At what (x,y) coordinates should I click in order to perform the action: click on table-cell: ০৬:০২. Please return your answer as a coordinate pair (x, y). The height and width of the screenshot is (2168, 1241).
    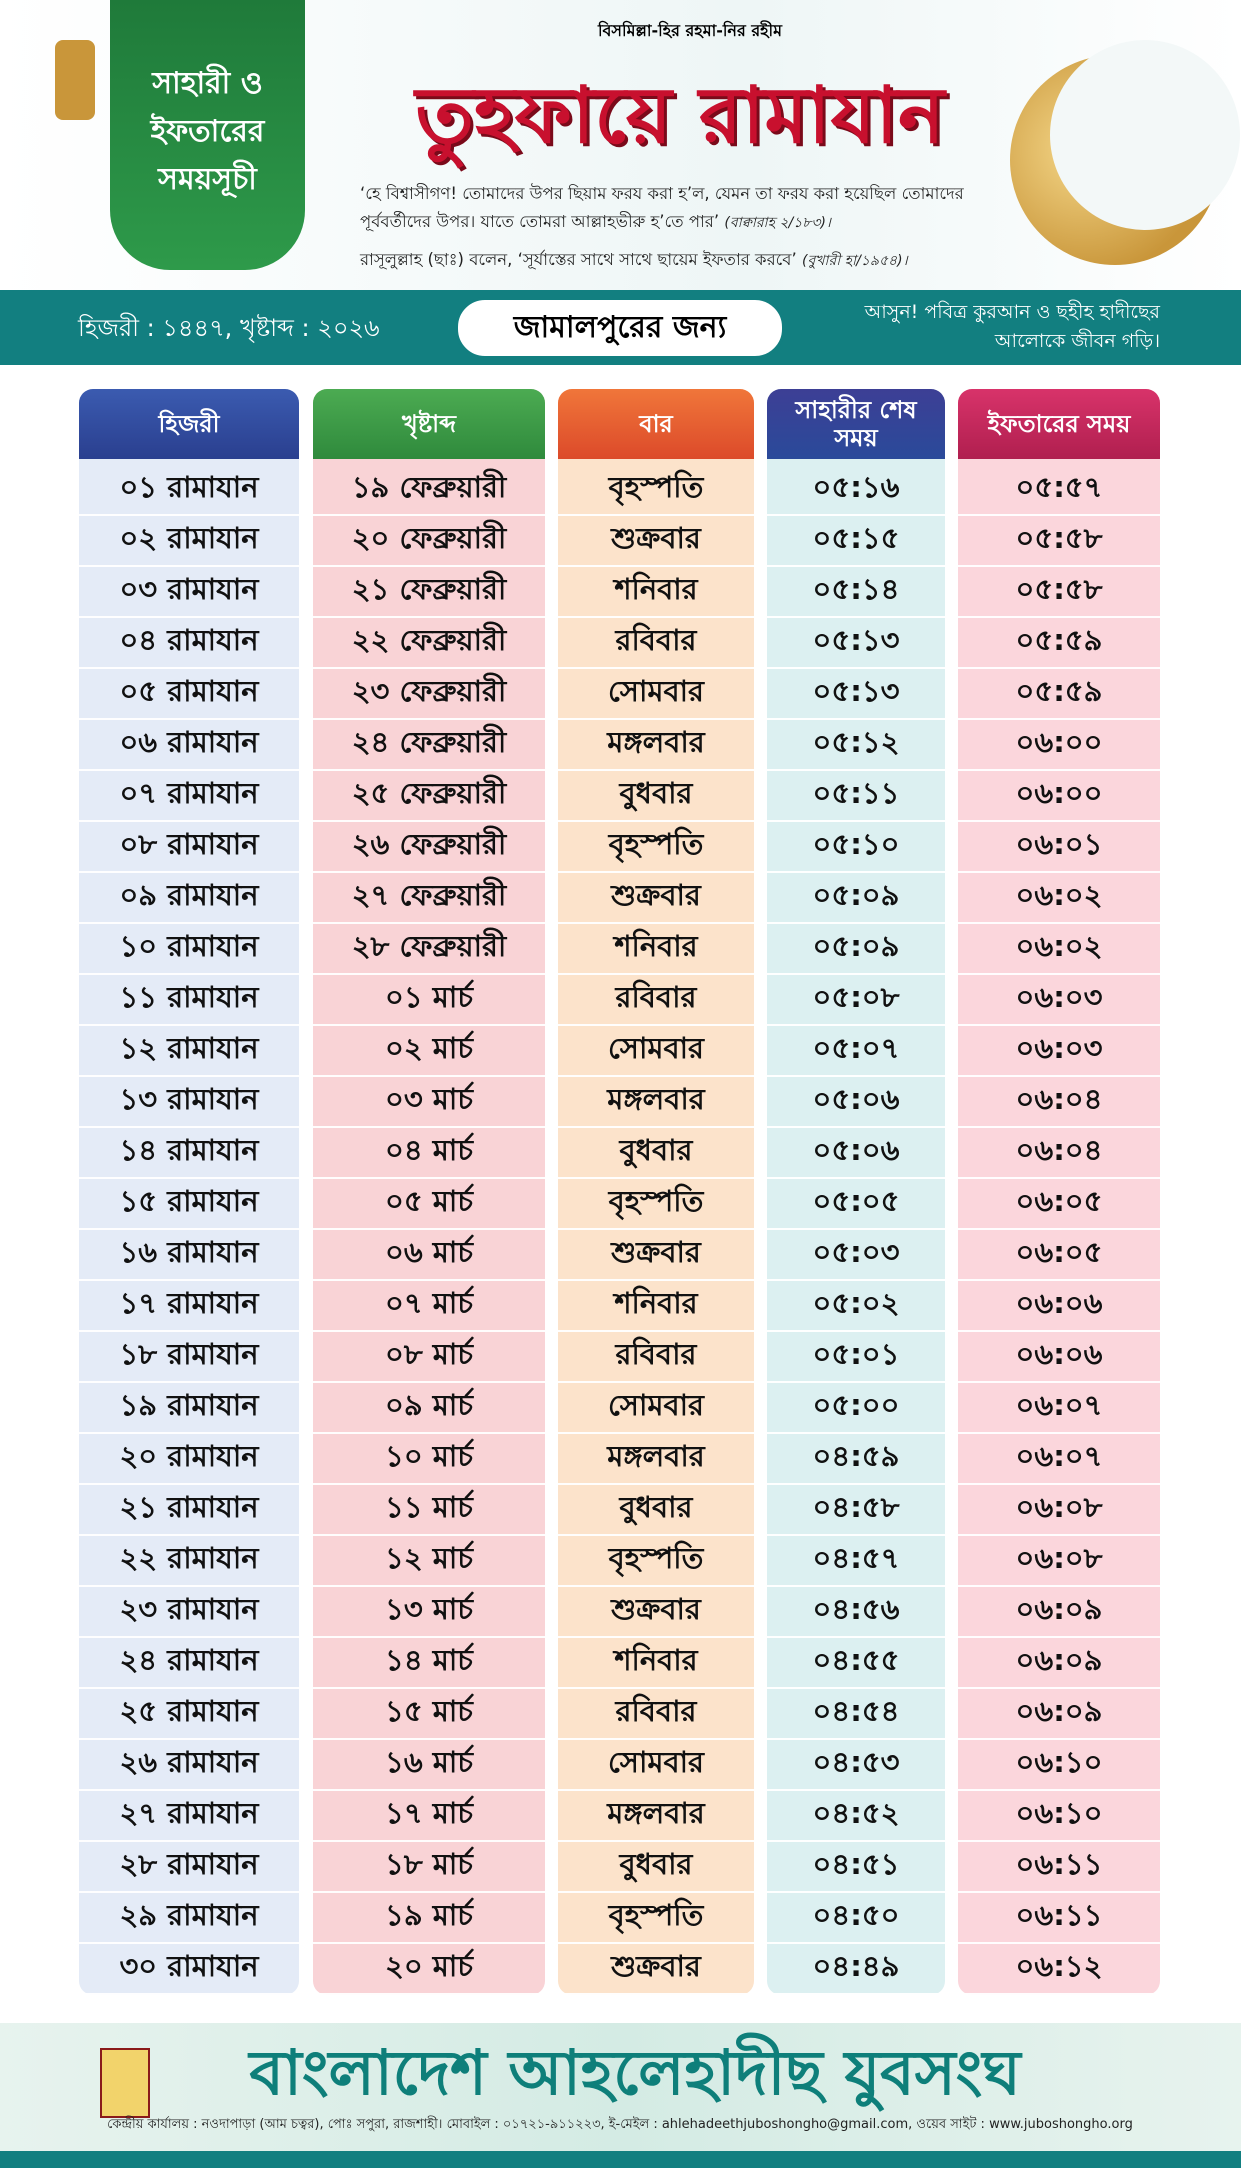
    Looking at the image, I should click on (1059, 898).